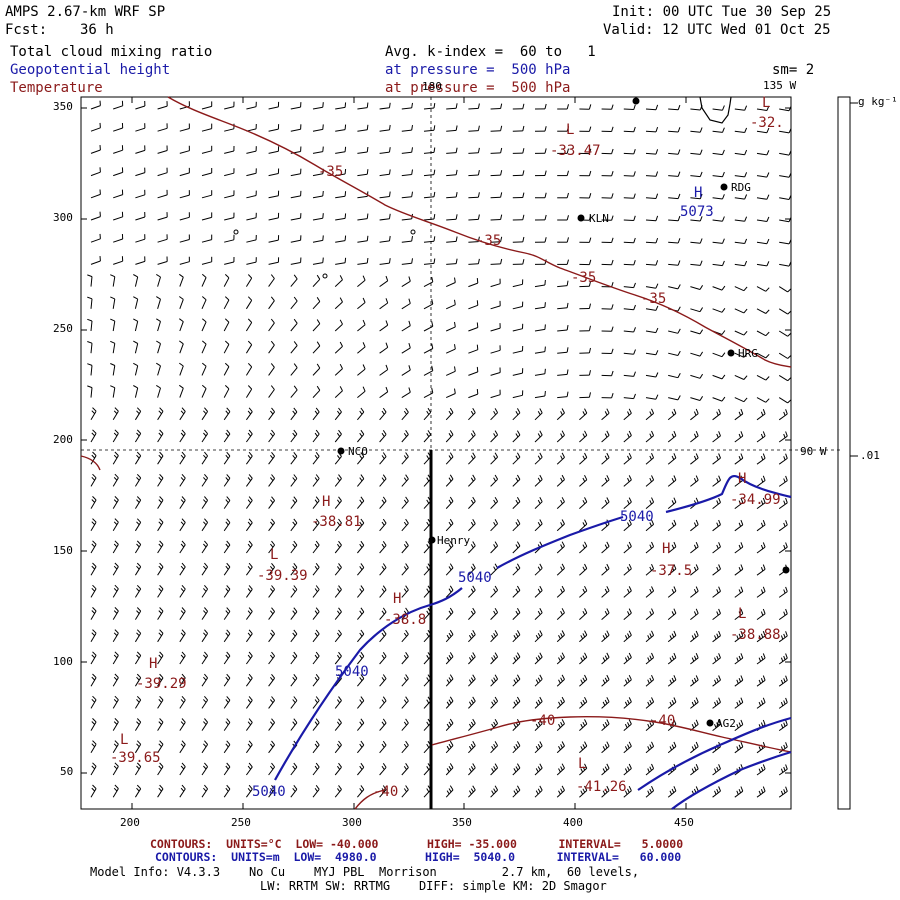 Image resolution: width=900 pixels, height=900 pixels. Describe the element at coordinates (370, 799) in the screenshot. I see `temp-contour-minus40-b` at that location.